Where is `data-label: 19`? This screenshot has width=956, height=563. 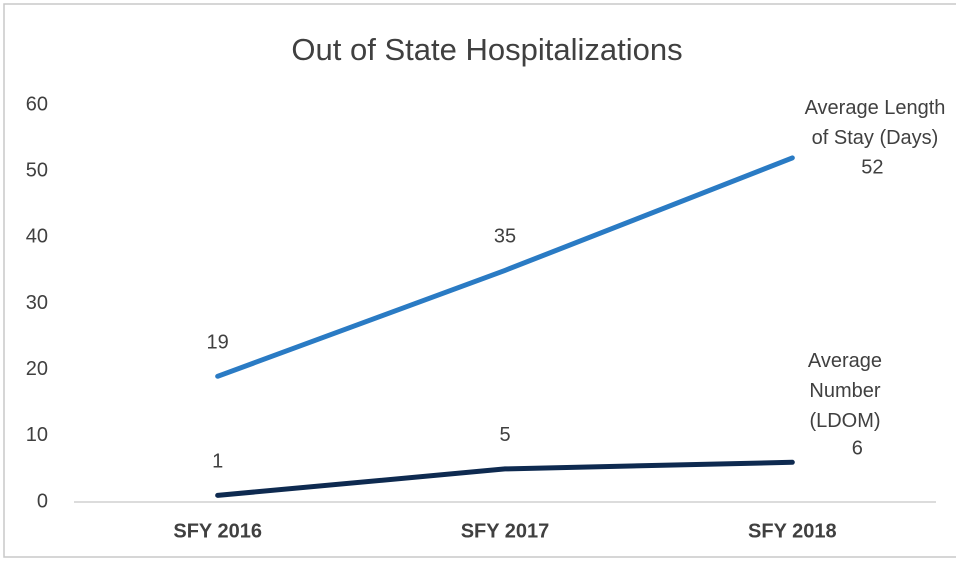
data-label: 19 is located at coordinates (218, 343).